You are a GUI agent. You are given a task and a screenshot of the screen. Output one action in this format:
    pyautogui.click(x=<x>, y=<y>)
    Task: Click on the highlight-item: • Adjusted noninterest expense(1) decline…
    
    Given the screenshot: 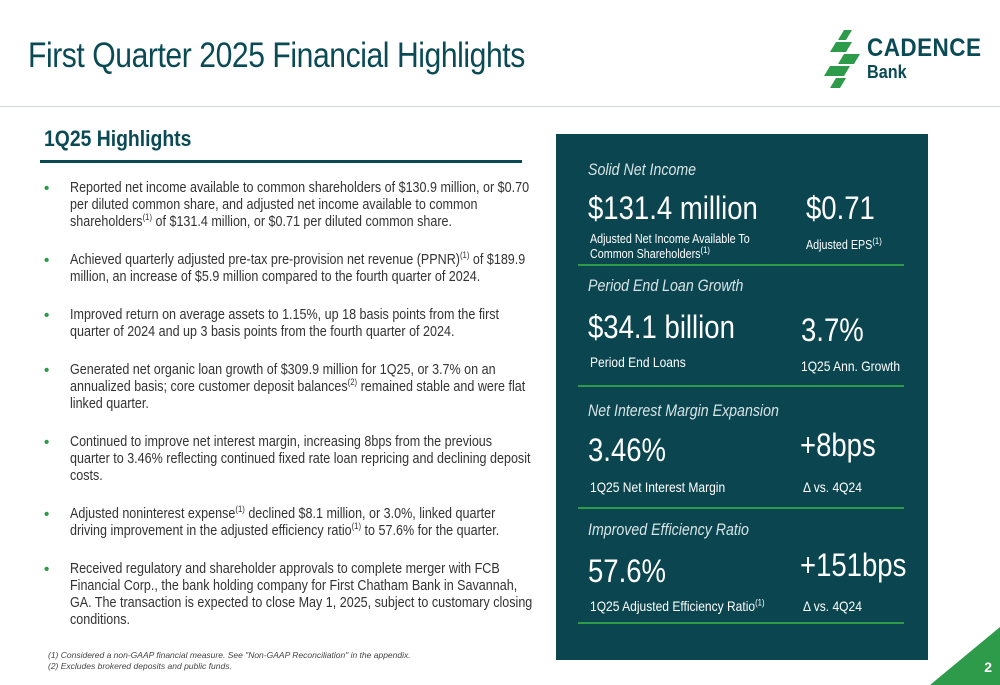 What is the action you would take?
    pyautogui.click(x=289, y=522)
    